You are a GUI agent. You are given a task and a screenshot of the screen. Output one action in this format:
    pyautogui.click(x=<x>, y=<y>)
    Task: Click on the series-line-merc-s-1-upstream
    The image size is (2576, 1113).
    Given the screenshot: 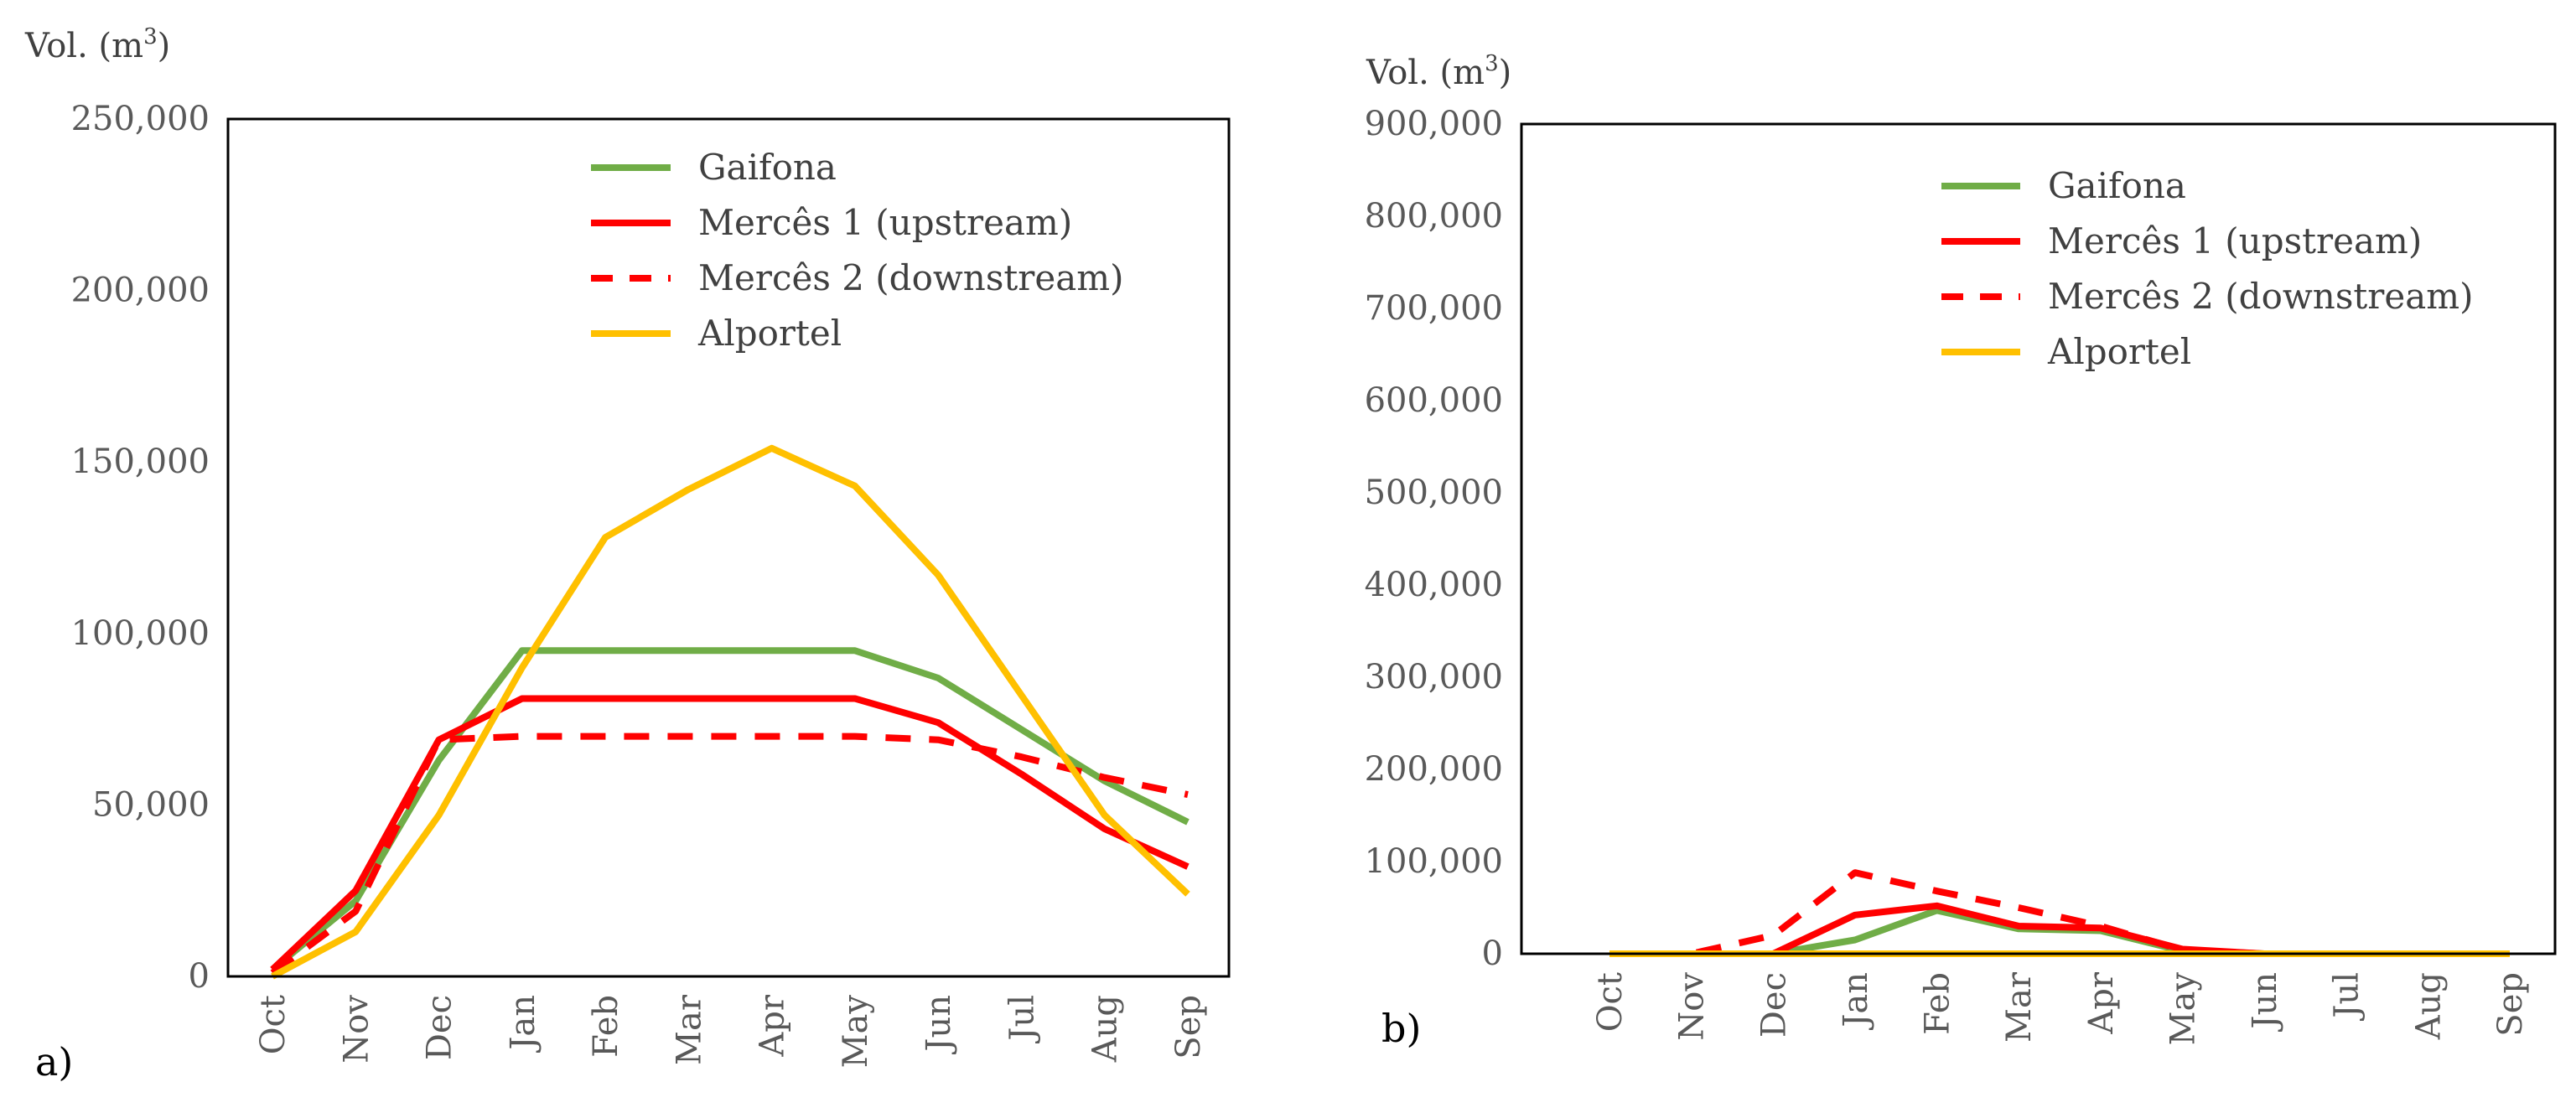 What is the action you would take?
    pyautogui.click(x=2059, y=929)
    